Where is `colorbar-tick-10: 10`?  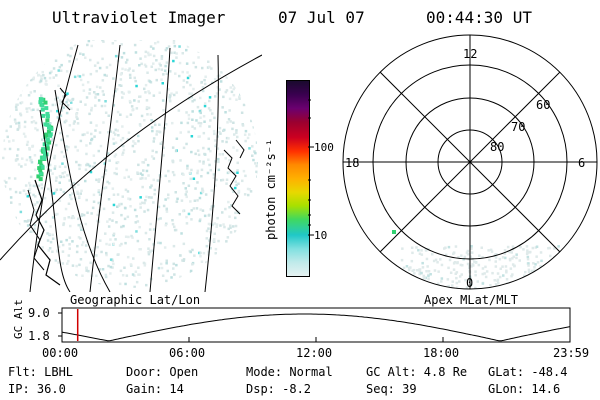
colorbar-tick-10: 10 is located at coordinates (321, 235).